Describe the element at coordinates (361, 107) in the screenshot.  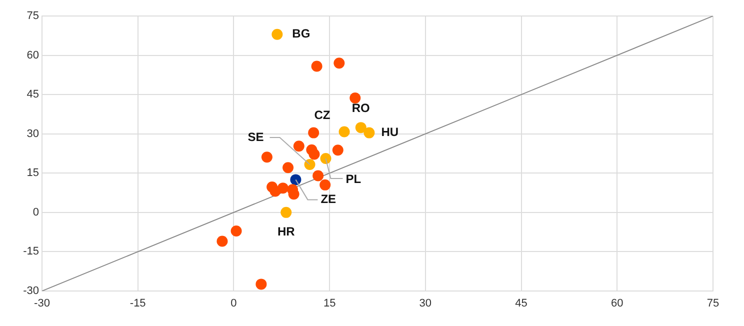
I see `annotation: RO` at that location.